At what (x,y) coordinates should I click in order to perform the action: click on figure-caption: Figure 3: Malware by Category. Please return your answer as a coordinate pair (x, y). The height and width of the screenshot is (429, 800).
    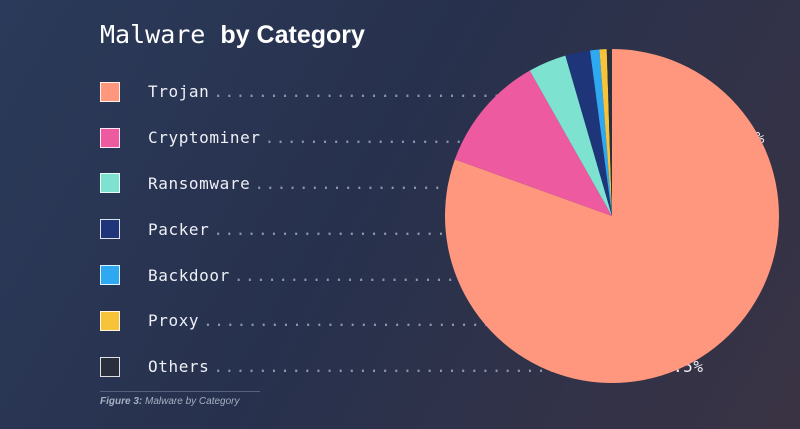
    Looking at the image, I should click on (170, 401).